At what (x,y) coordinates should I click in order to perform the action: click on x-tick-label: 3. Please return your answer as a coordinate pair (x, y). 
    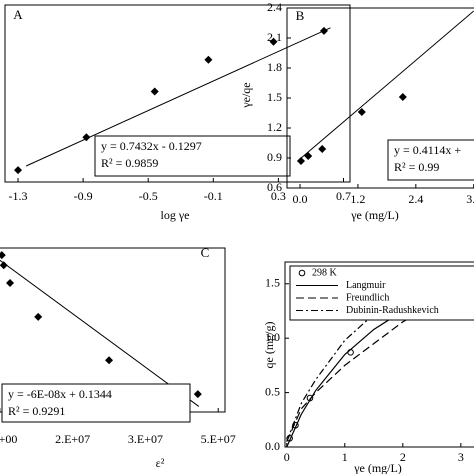
    Looking at the image, I should click on (461, 457).